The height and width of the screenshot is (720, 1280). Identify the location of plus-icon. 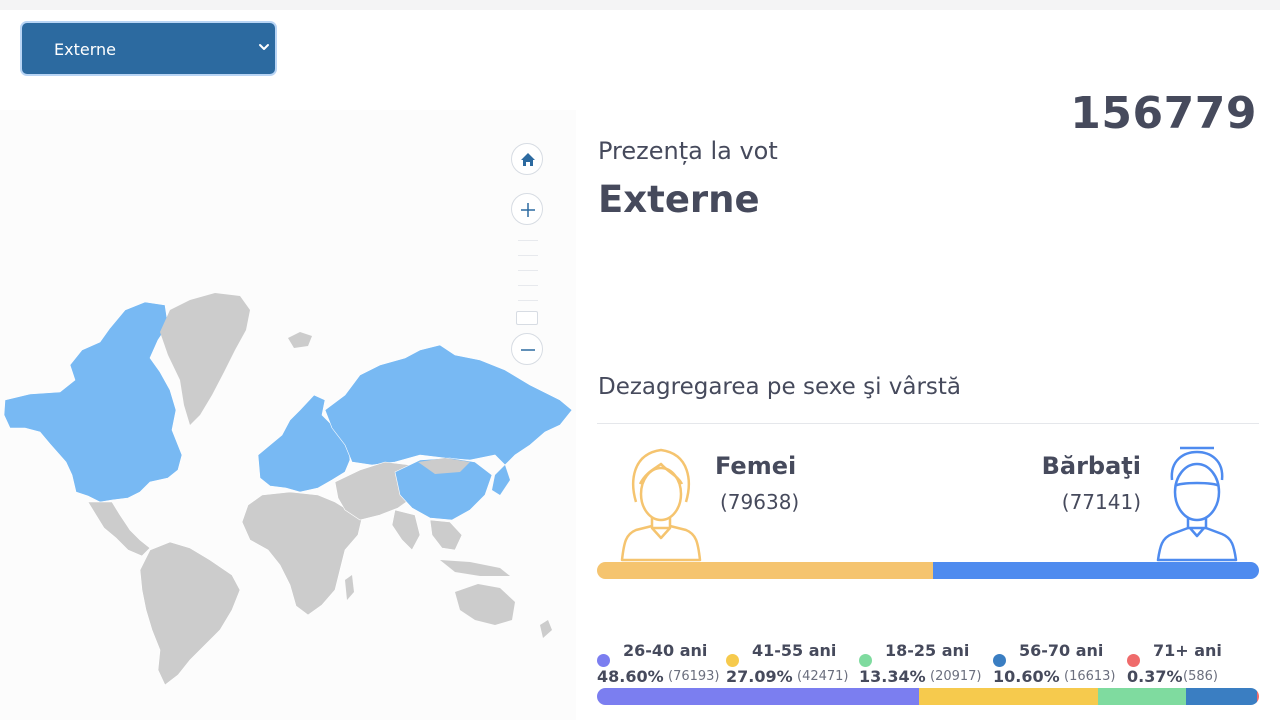
(528, 210).